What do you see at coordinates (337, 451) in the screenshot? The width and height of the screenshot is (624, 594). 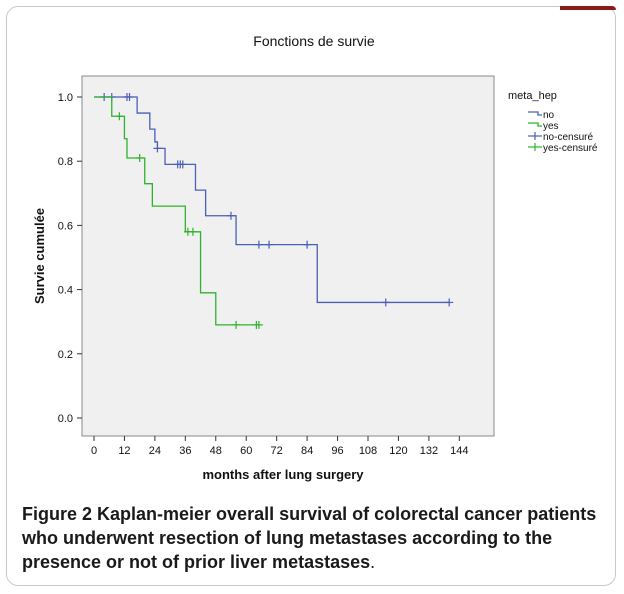 I see `x-tick-label: 96` at bounding box center [337, 451].